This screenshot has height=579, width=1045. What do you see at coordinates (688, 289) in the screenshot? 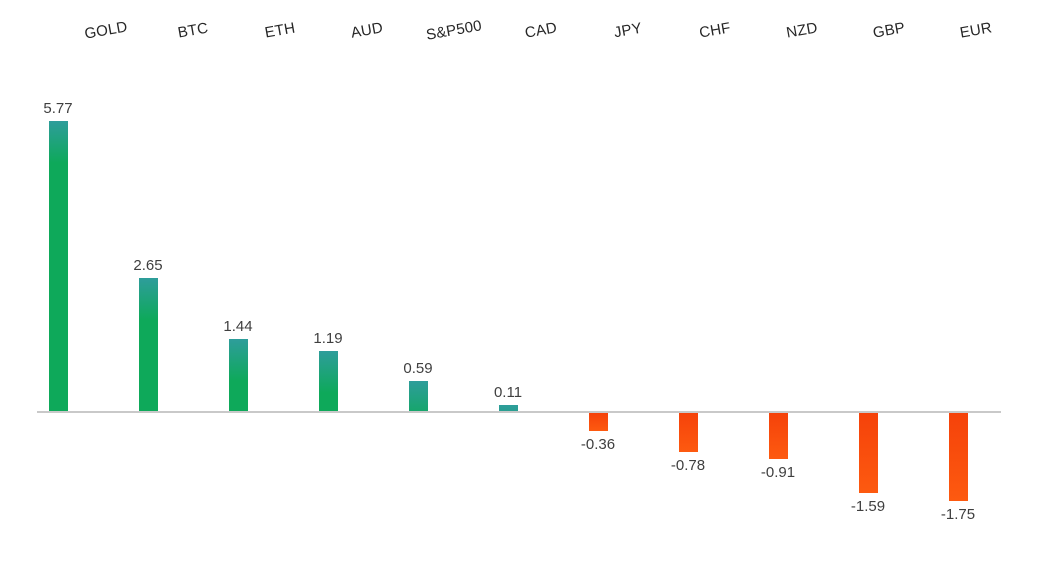
I see `chart-slot-chf: CHF -0.78` at bounding box center [688, 289].